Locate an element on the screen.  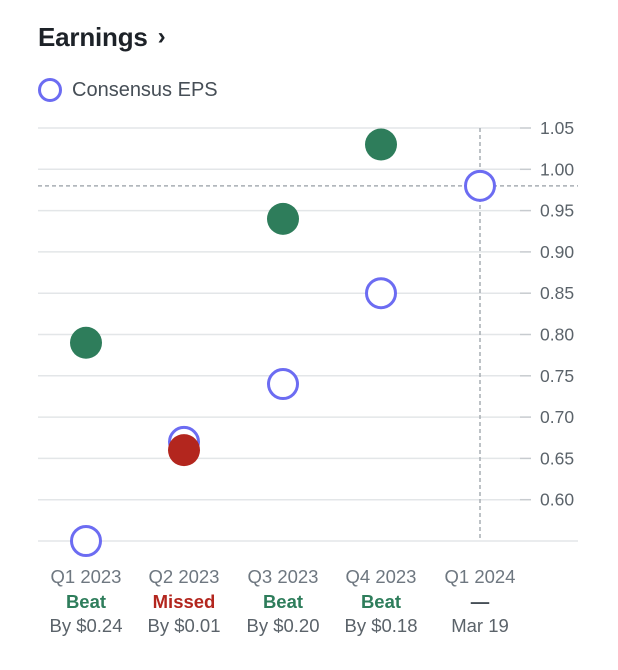
result-label: Missed is located at coordinates (184, 601).